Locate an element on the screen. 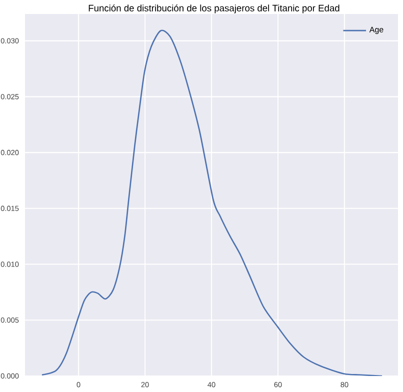 The height and width of the screenshot is (392, 403). legend-label: Age is located at coordinates (376, 30).